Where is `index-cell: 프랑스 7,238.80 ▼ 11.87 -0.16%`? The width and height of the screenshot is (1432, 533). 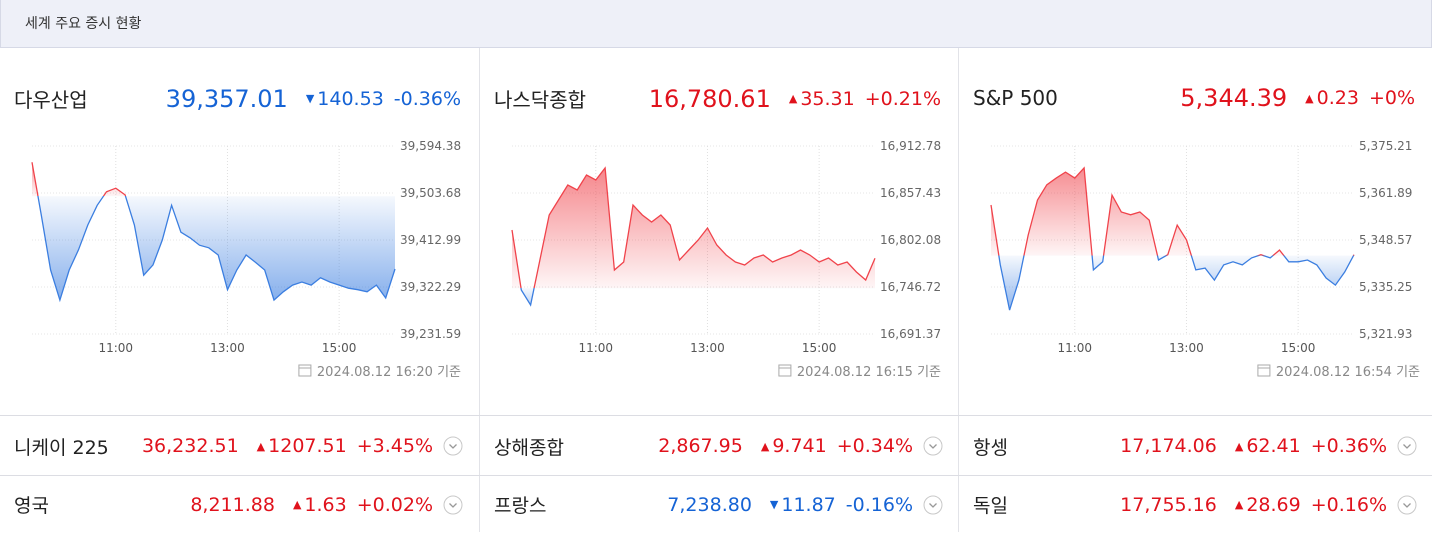
index-cell: 프랑스 7,238.80 ▼ 11.87 -0.16% is located at coordinates (719, 504).